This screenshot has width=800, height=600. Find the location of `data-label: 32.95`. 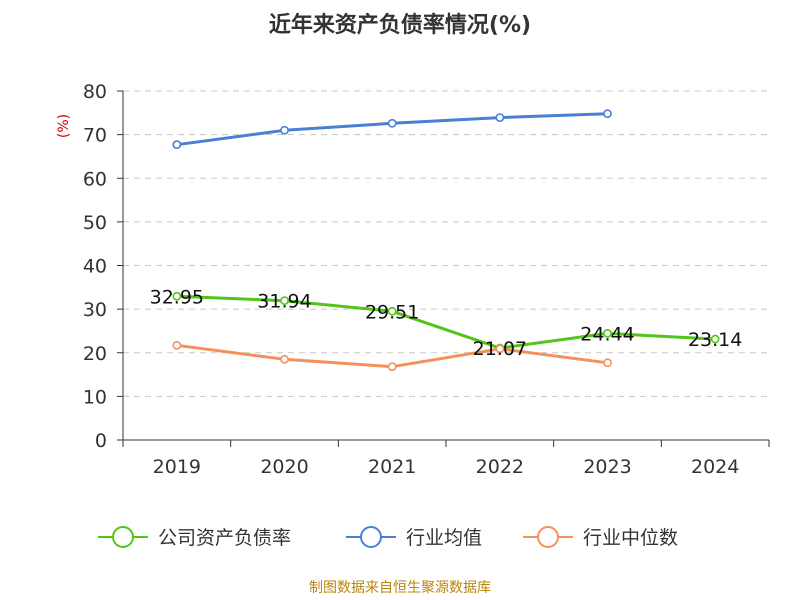

data-label: 32.95 is located at coordinates (177, 297).